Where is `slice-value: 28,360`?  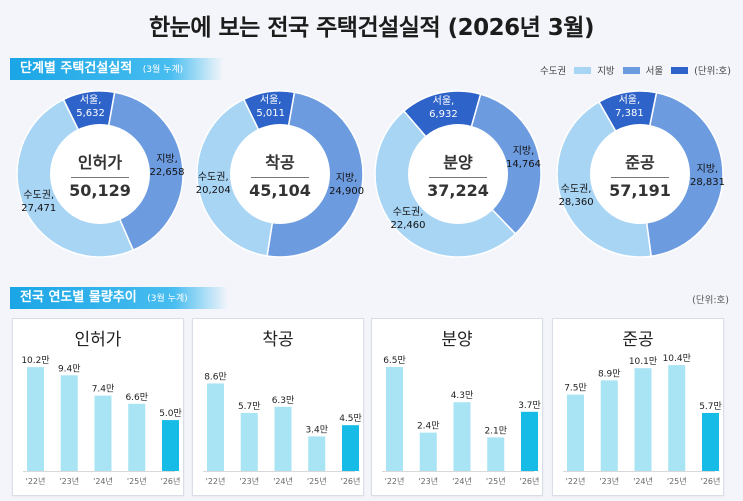 slice-value: 28,360 is located at coordinates (576, 202).